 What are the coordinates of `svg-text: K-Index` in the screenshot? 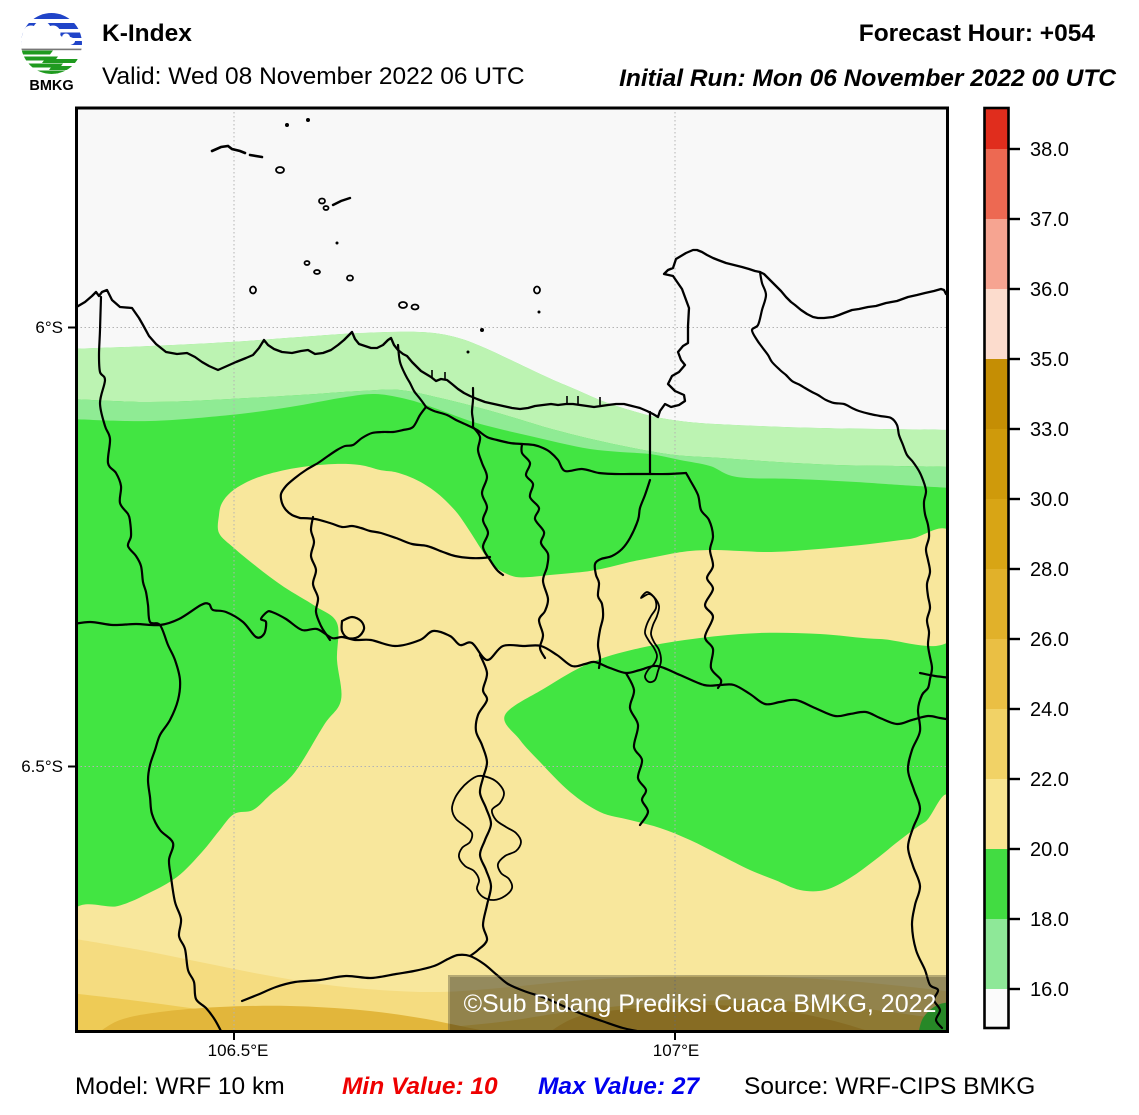 It's located at (147, 33).